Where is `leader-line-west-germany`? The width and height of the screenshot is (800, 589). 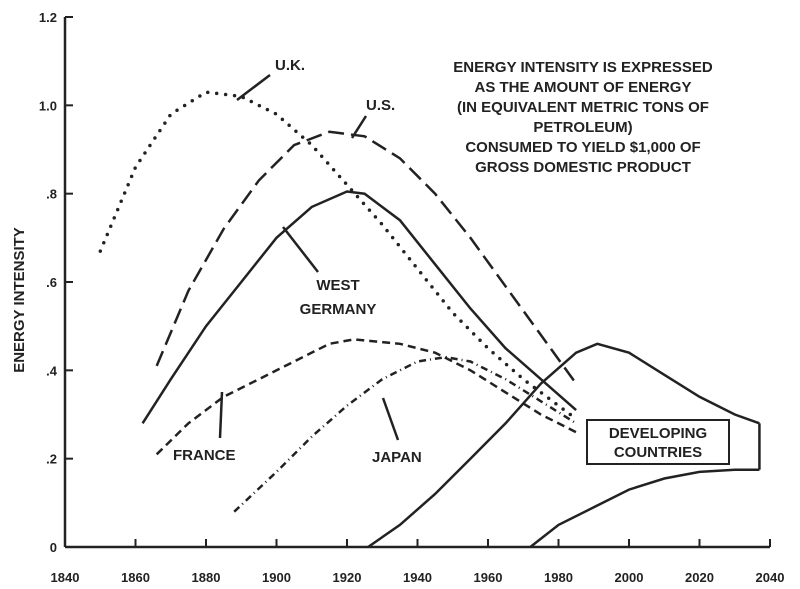
leader-line-west-germany is located at coordinates (300, 249).